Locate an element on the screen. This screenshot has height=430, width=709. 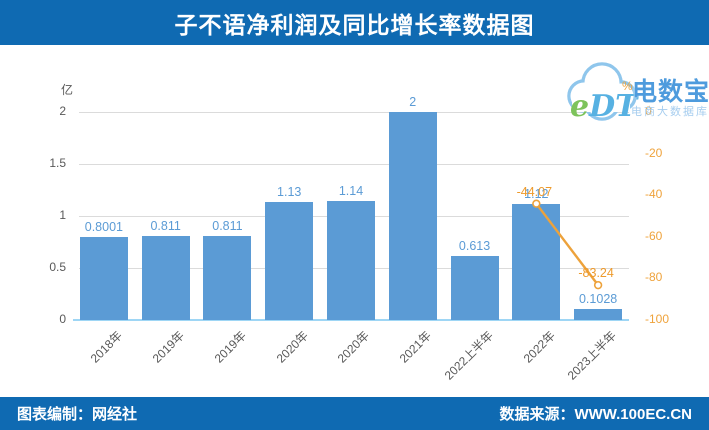
watermark: eDT 电数宝 电商大数据库 is located at coordinates (633, 92).